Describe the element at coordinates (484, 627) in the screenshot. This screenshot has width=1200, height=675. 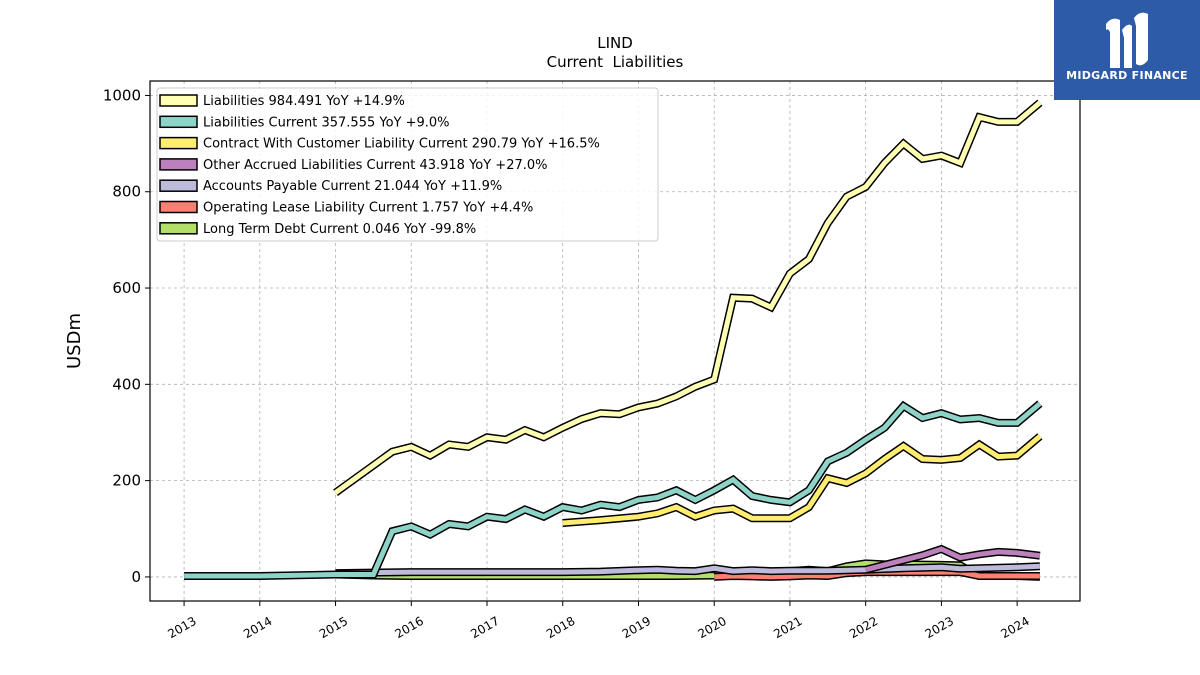
I see `x-tick-label: 2017` at that location.